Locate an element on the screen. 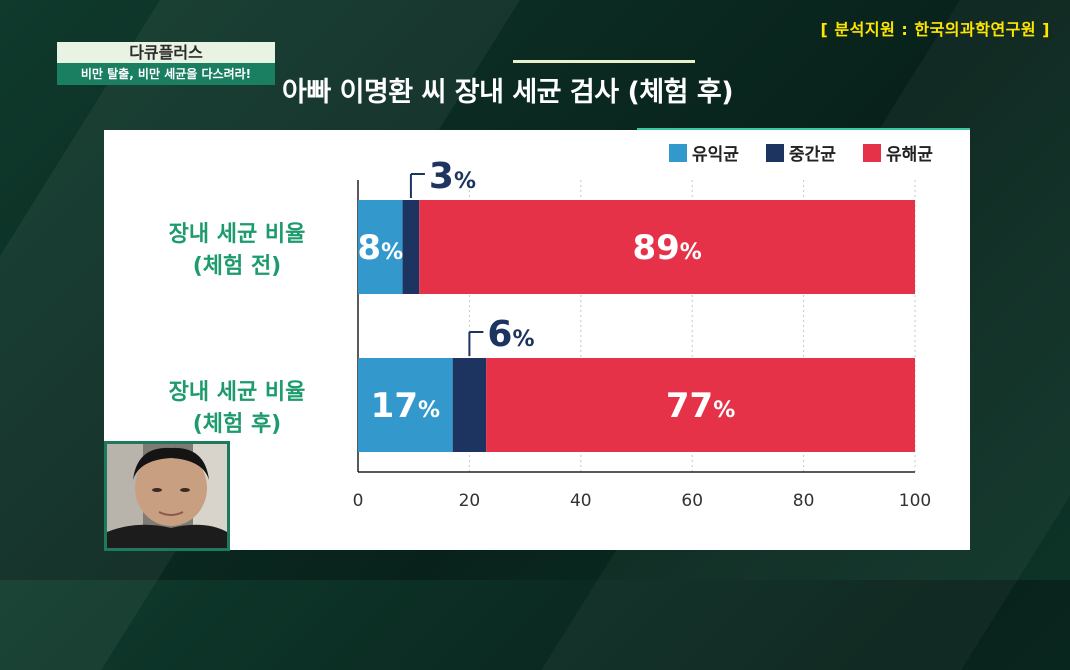 The image size is (1070, 670). data-label: 89% is located at coordinates (666, 248).